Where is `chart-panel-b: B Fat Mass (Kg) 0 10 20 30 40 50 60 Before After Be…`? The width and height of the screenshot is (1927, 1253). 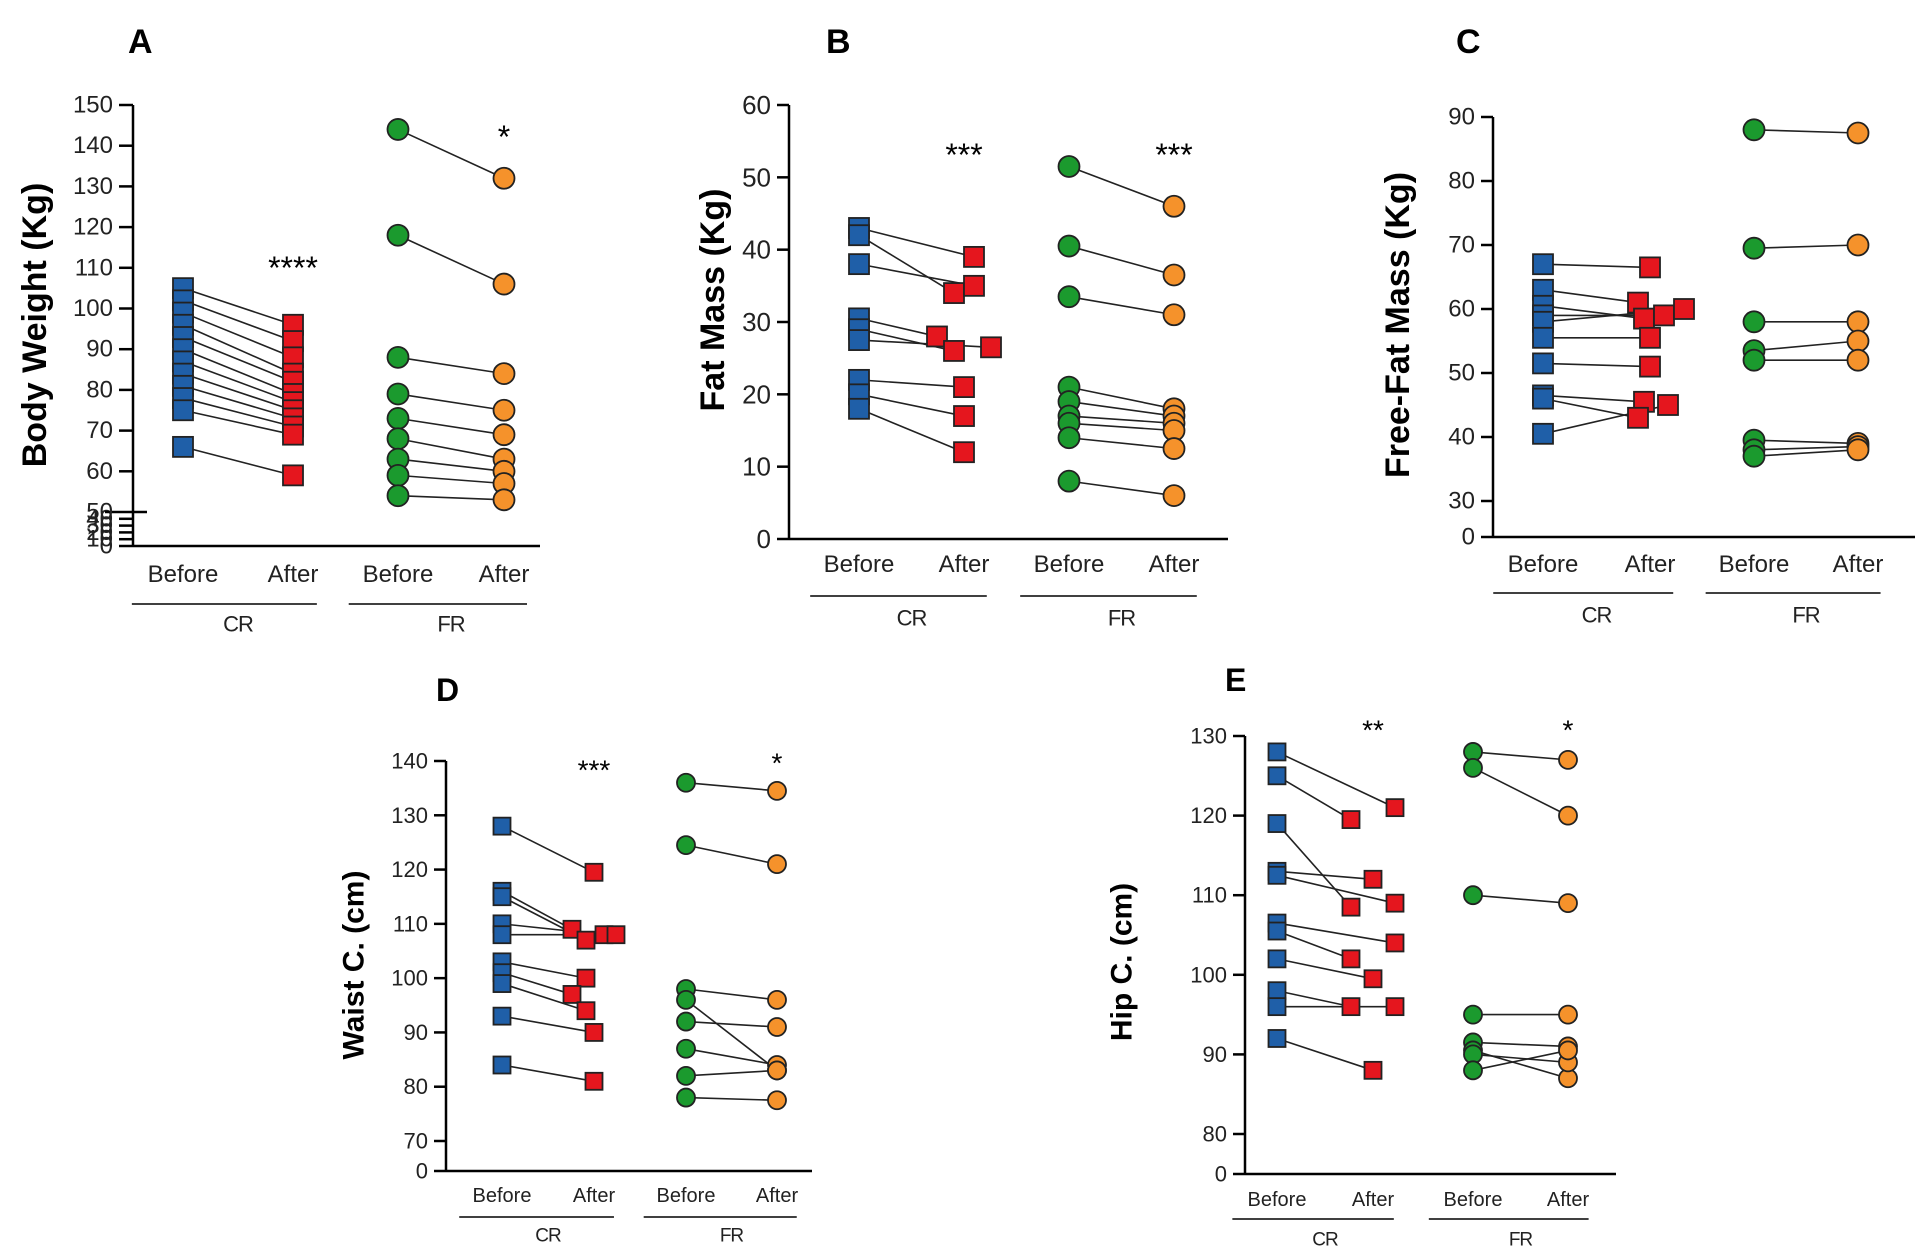
chart-panel-b: B Fat Mass (Kg) 0 10 20 30 40 50 60 Before After Be… is located at coordinates (961, 327).